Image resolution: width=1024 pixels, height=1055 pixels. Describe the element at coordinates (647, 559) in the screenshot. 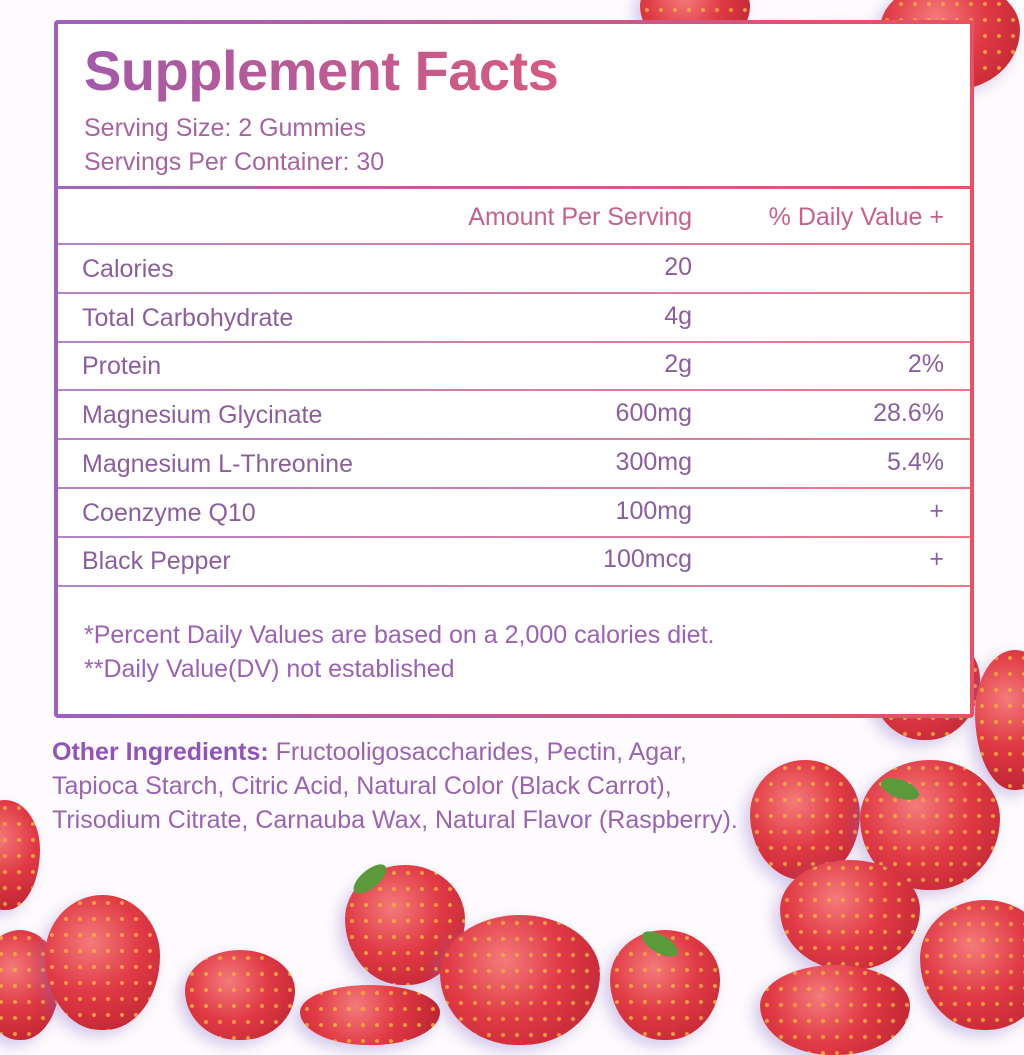

I see `nutrient-amount: 100mcg` at that location.